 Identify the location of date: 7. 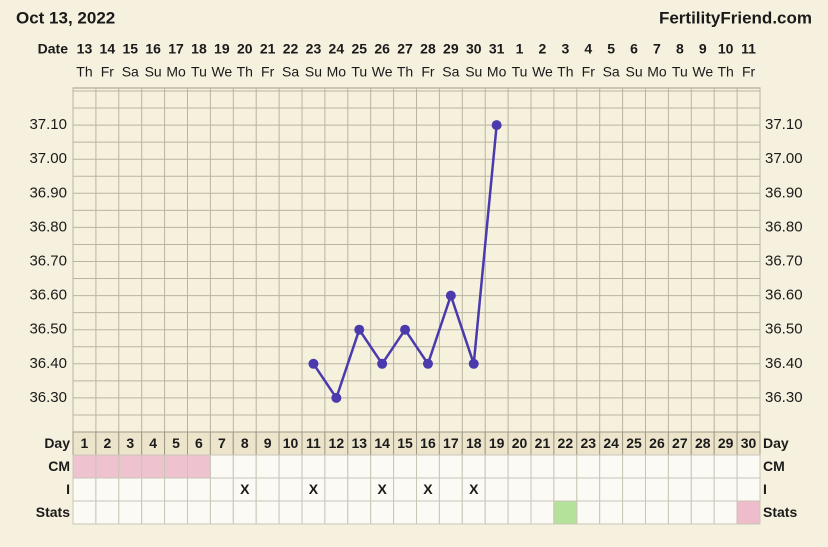
(657, 49).